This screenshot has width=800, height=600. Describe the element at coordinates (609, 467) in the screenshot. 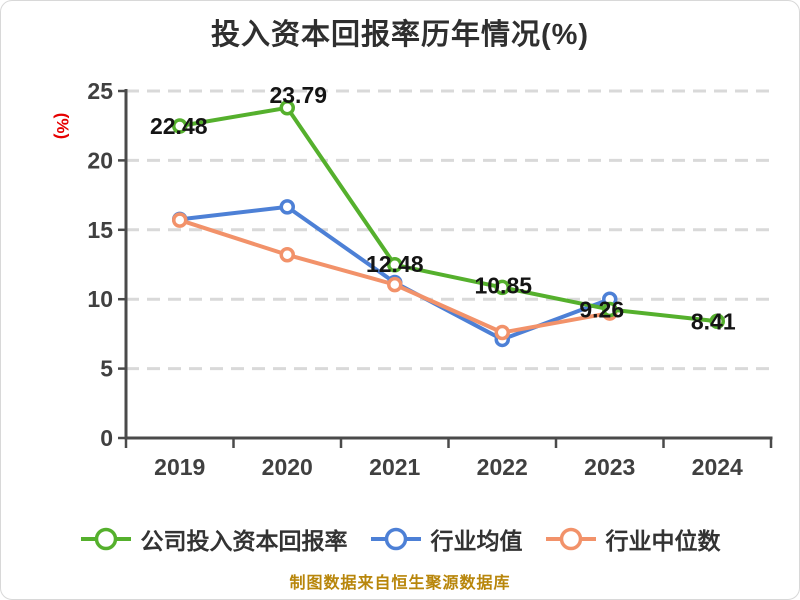

I see `x-tick-label: 2023` at that location.